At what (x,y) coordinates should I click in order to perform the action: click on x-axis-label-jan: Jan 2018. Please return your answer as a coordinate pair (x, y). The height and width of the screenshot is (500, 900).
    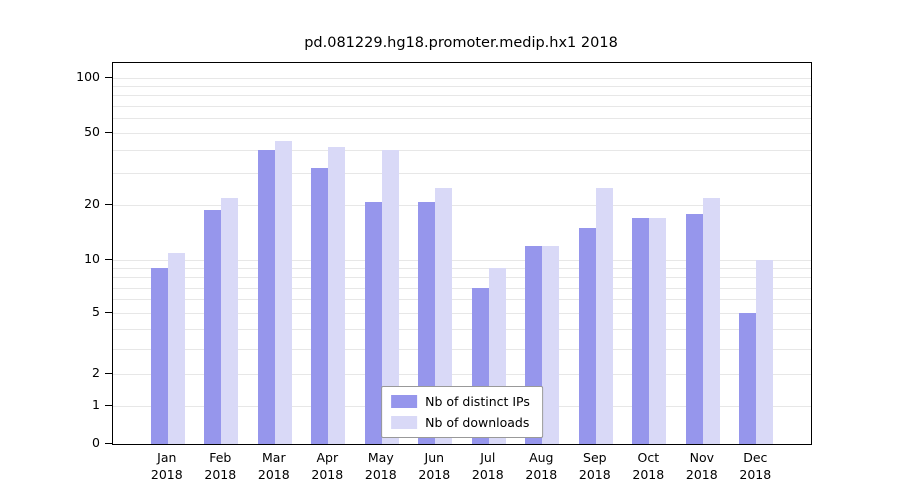
    Looking at the image, I should click on (166, 466).